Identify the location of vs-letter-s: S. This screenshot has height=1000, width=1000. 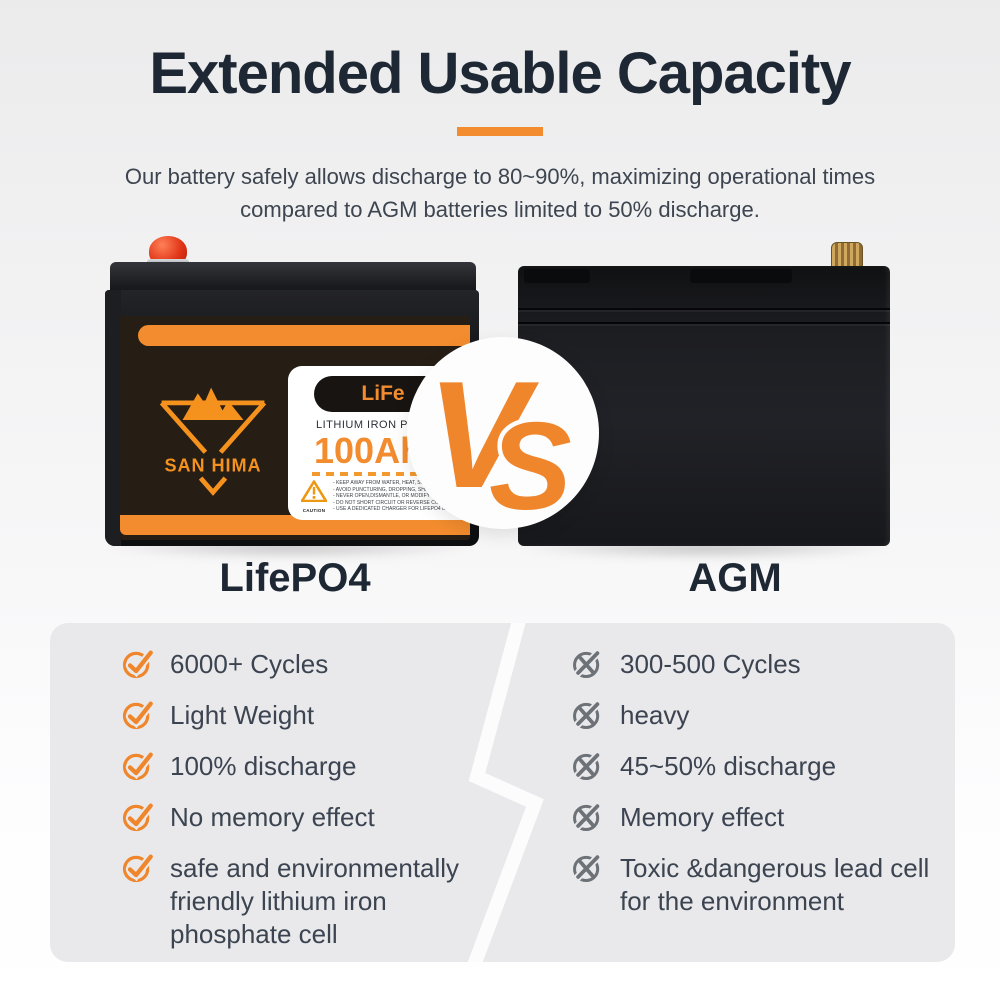
(530, 463).